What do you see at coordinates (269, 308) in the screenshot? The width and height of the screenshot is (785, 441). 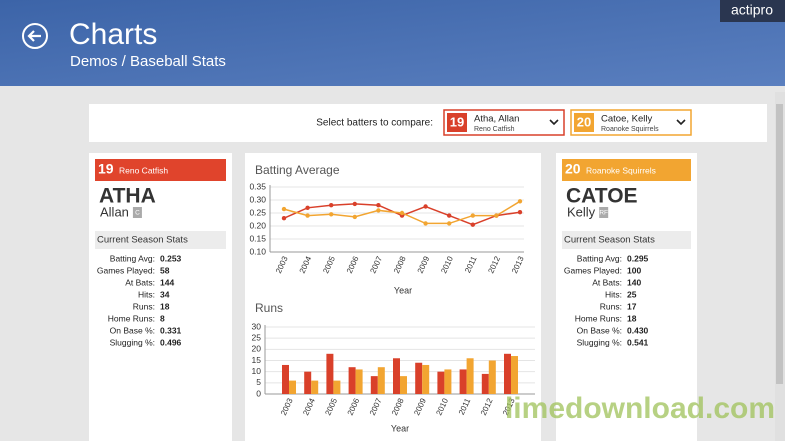 I see `chart-title: Runs` at bounding box center [269, 308].